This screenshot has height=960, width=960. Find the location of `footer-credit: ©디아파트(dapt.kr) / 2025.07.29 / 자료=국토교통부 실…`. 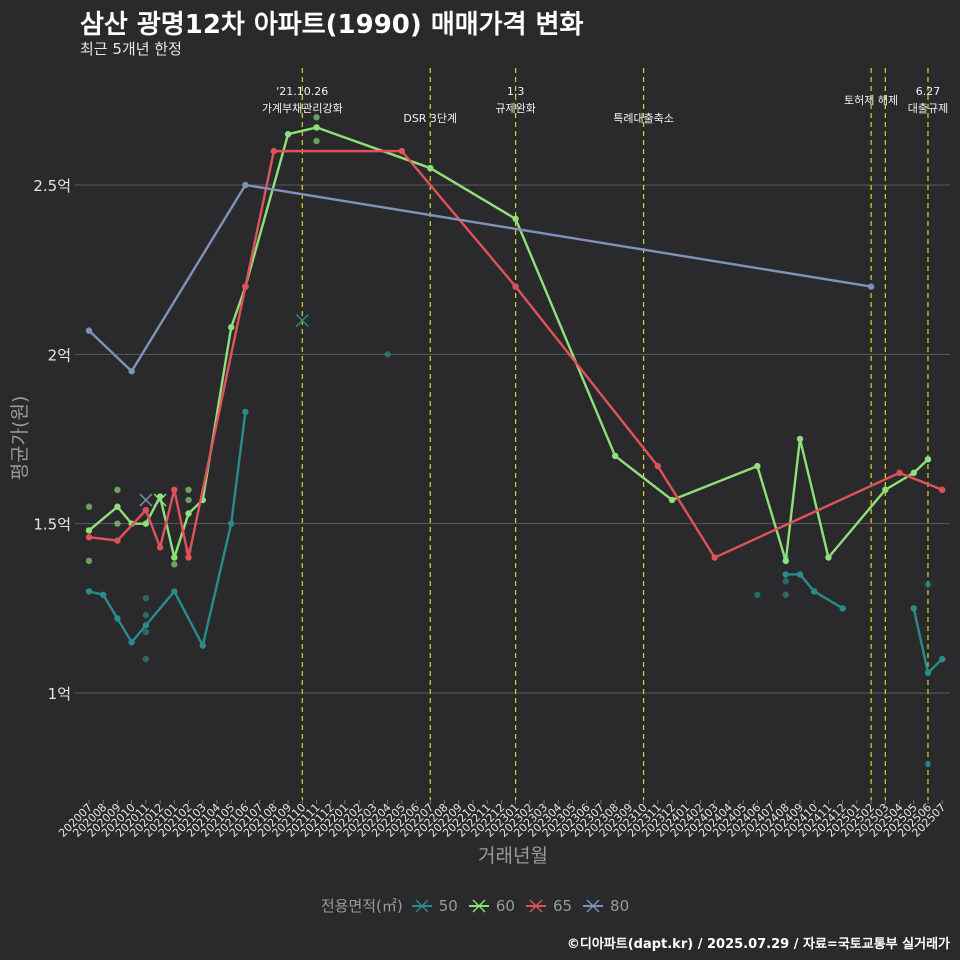

footer-credit: ©디아파트(dapt.kr) / 2025.07.29 / 자료=국토교통부 실… is located at coordinates (758, 944).